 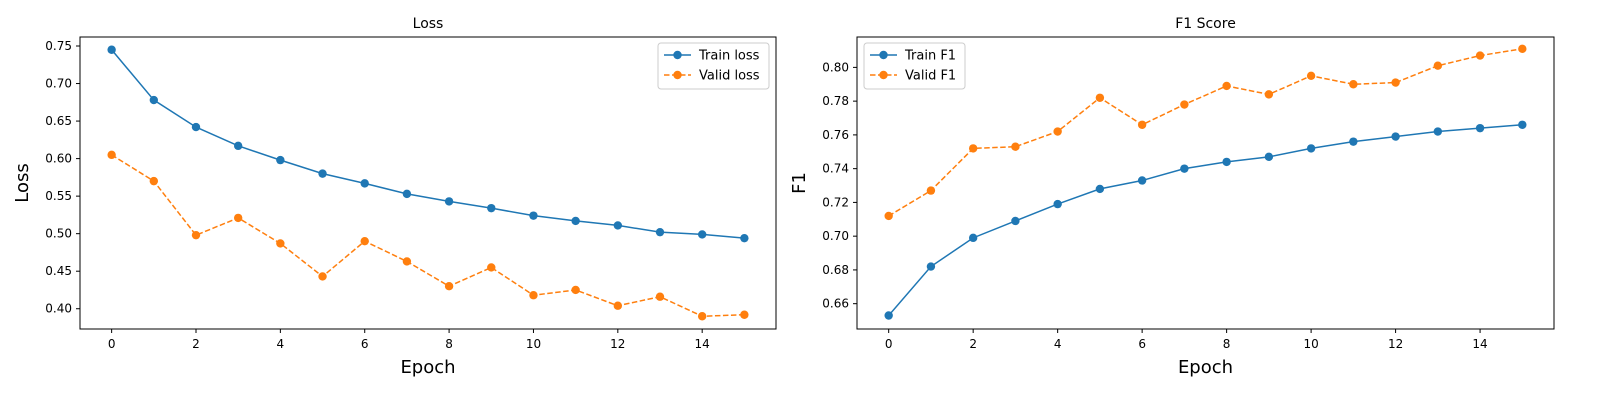 I want to click on legend-label: Valid loss, so click(x=729, y=76).